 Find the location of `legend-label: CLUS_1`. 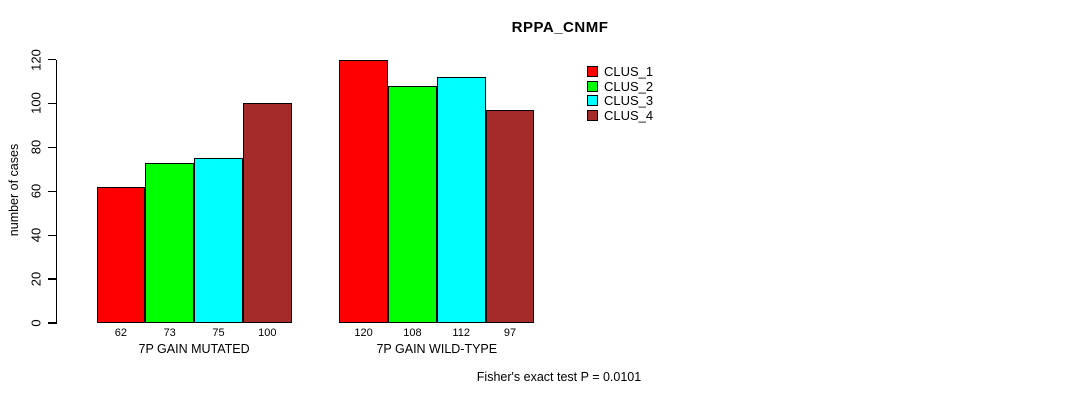

legend-label: CLUS_1 is located at coordinates (629, 71).